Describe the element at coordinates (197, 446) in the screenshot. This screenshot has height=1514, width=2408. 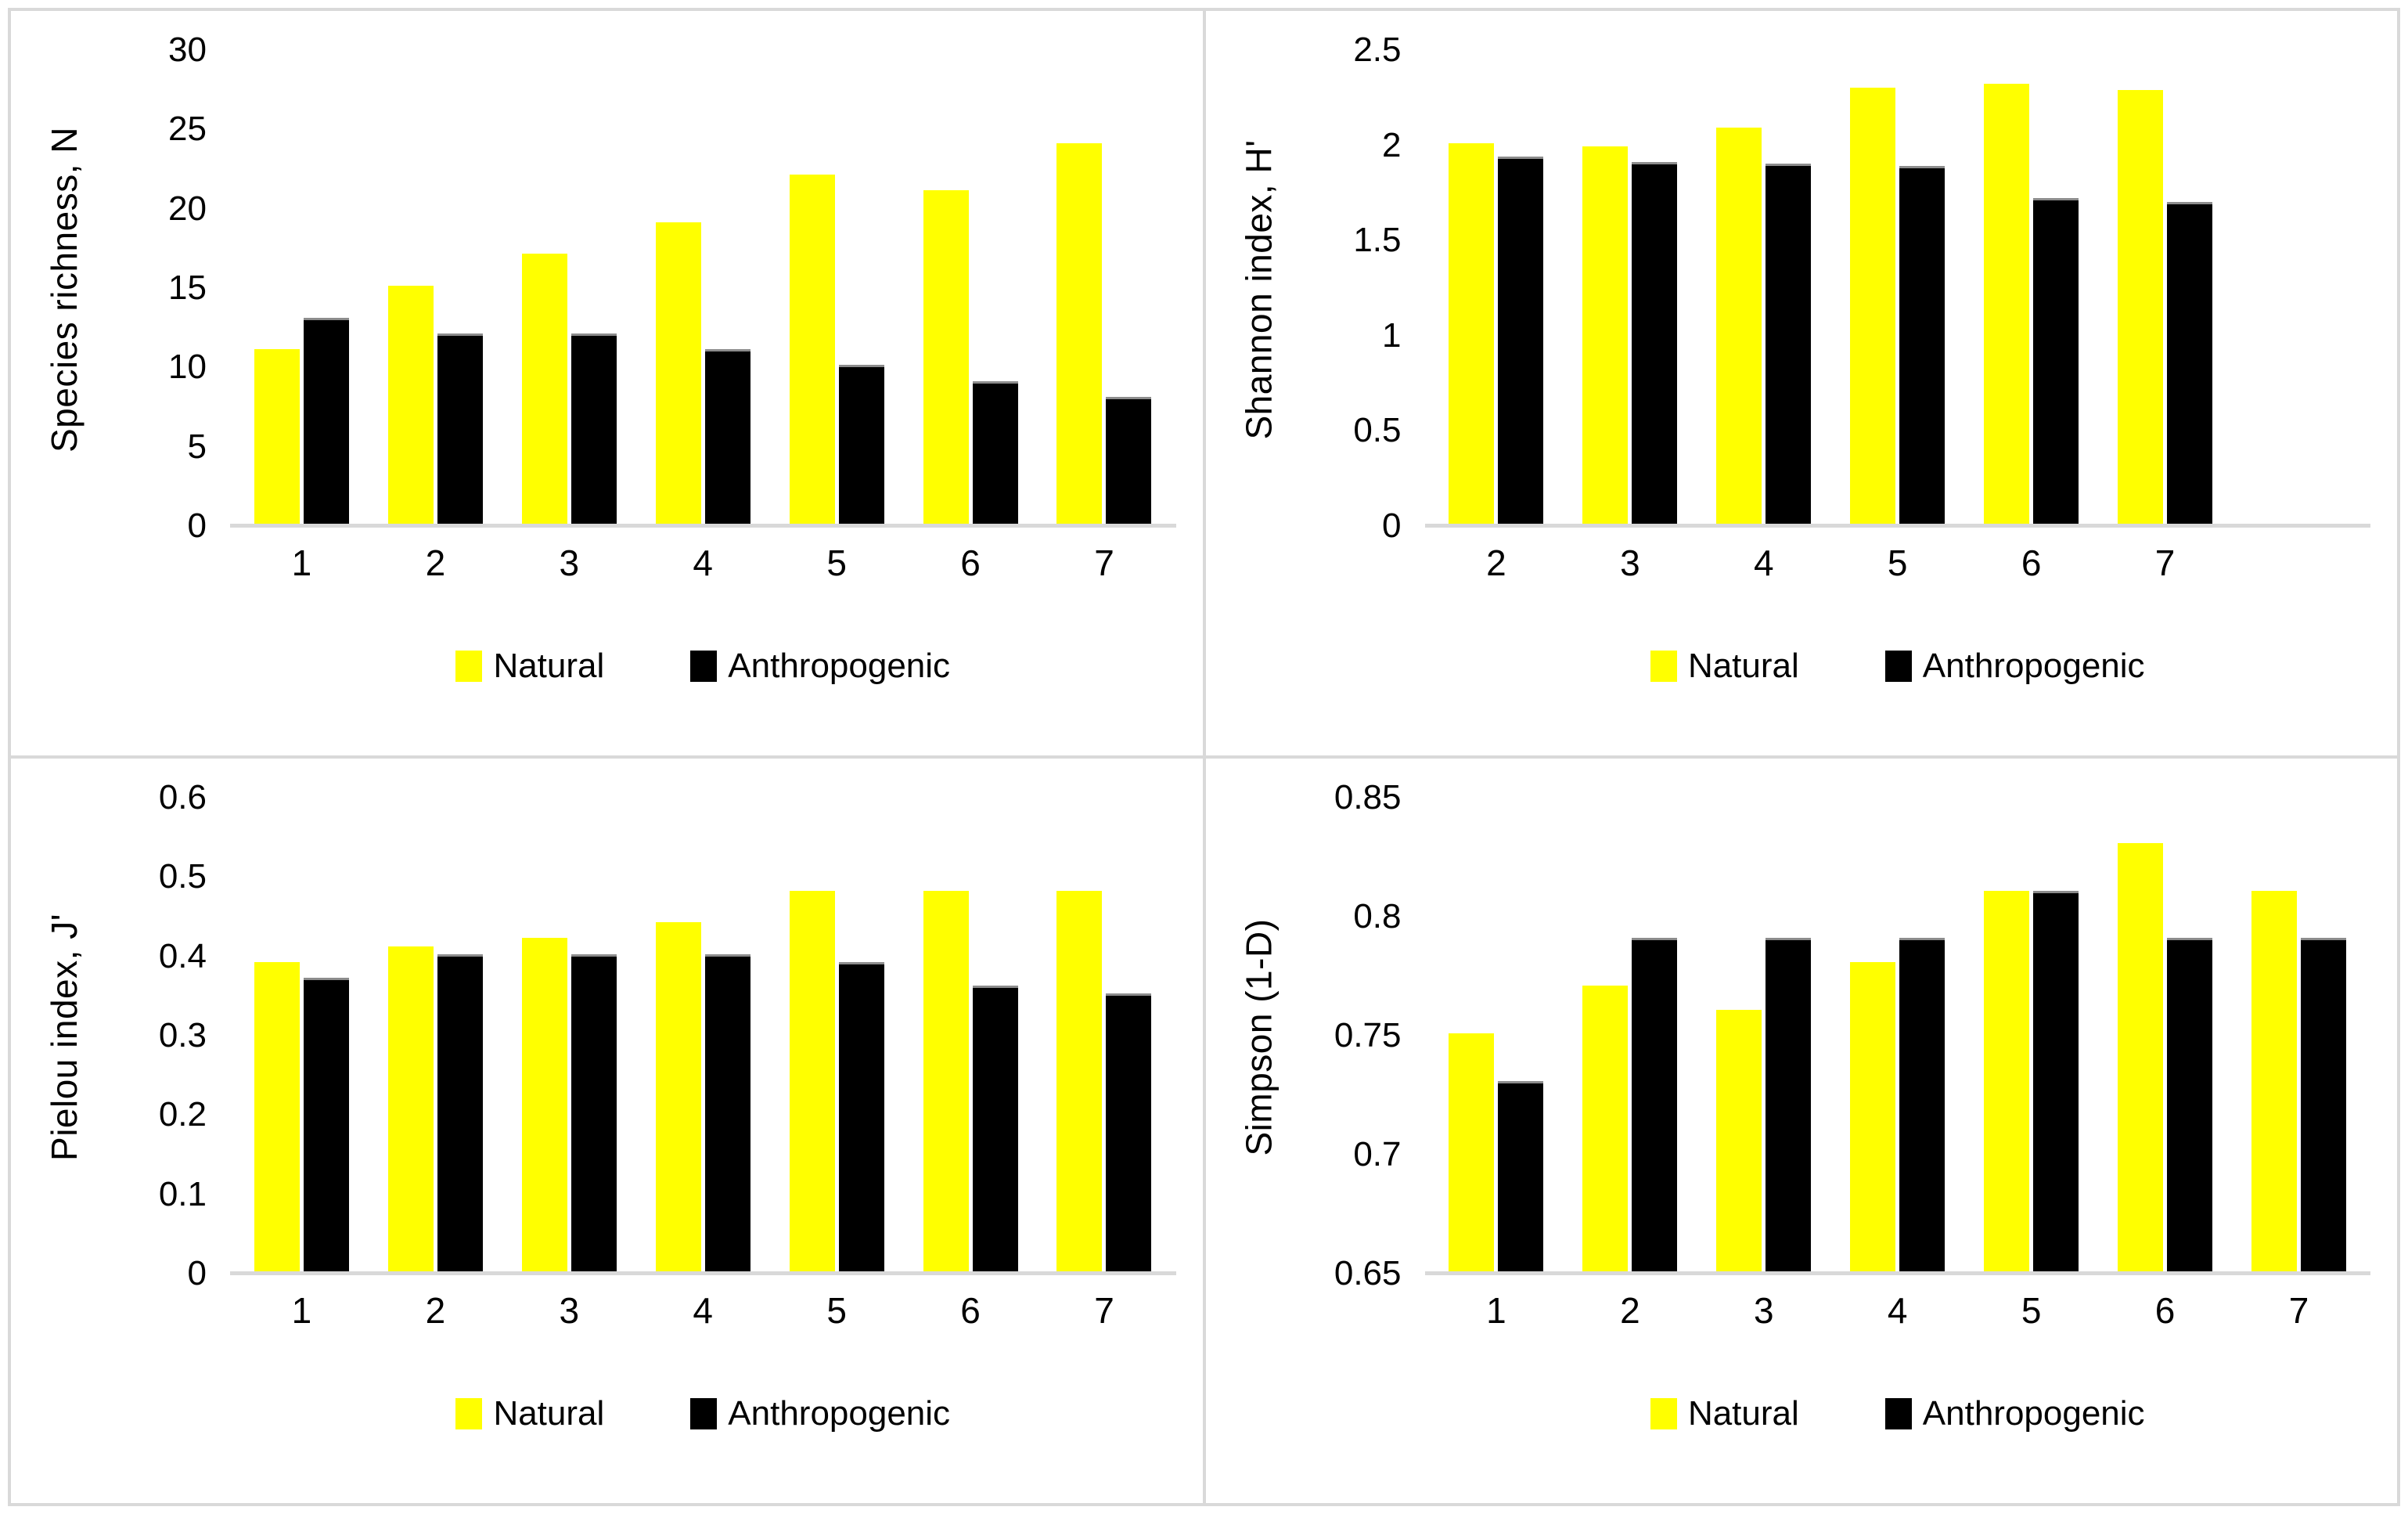
I see `y-tick-label: 5` at that location.